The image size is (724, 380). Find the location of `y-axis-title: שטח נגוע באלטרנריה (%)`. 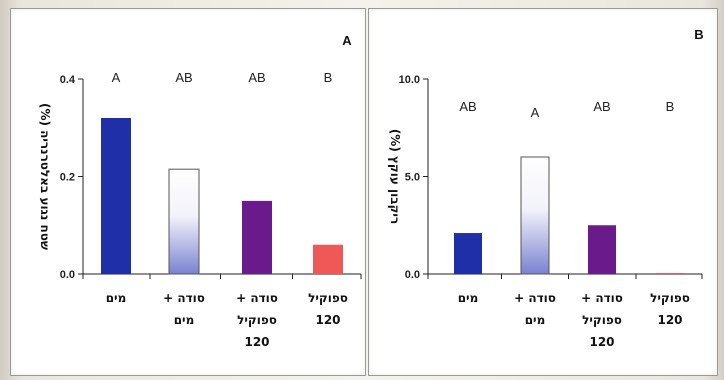

y-axis-title: שטח נגוע באלטרנריה (%) is located at coordinates (45, 176).